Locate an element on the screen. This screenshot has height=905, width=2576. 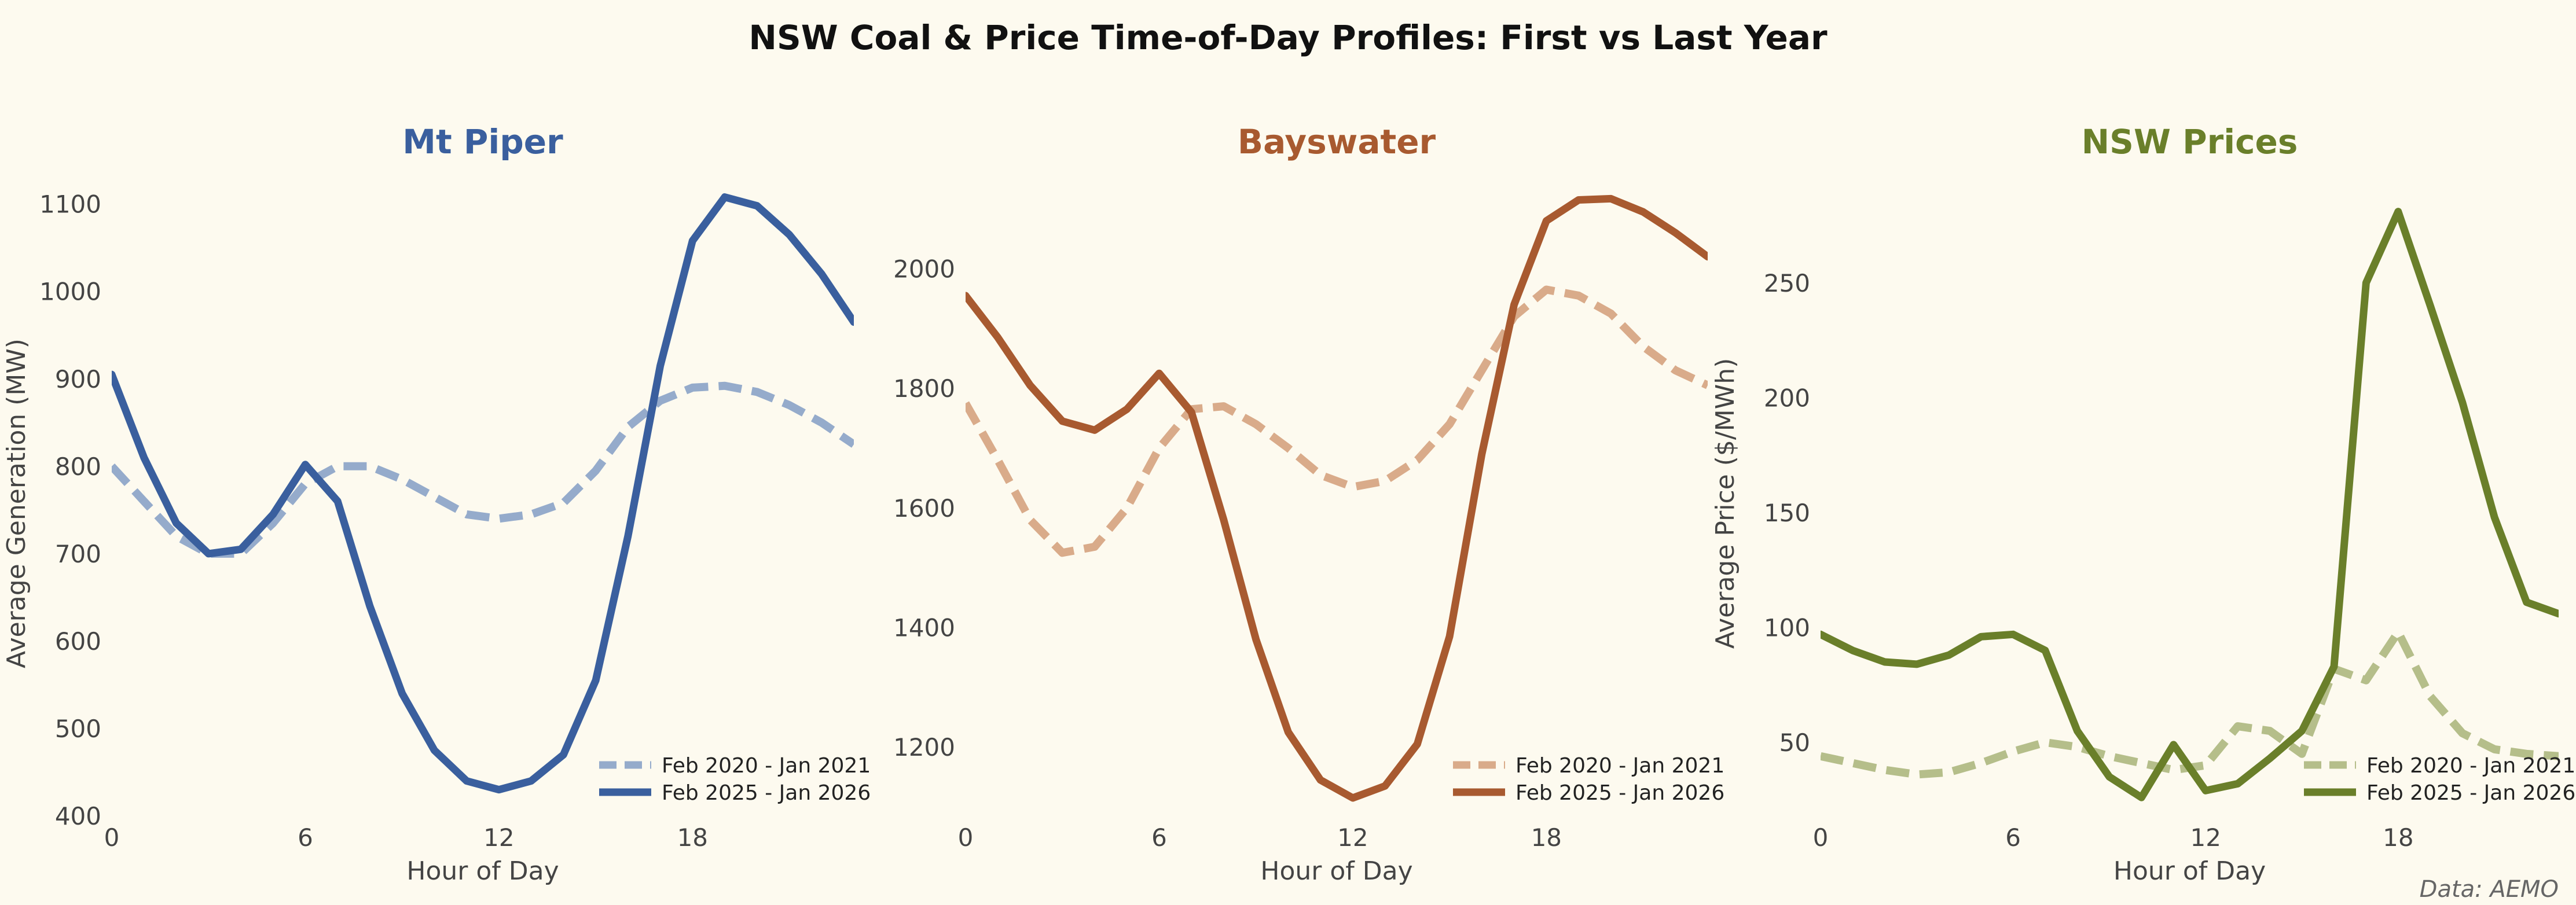
mt-piper-xtick-label: 18 is located at coordinates (692, 837).